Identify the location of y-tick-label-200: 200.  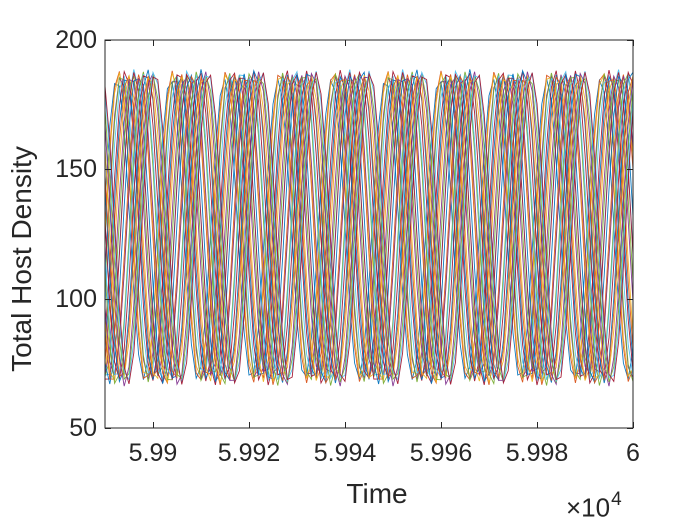
(76, 40).